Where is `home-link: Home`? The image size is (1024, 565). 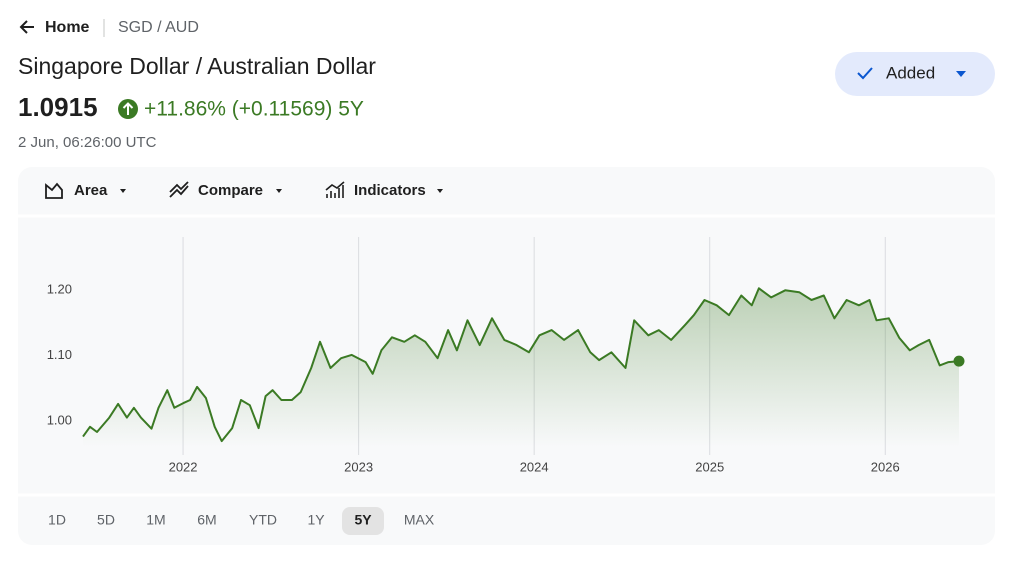
home-link: Home is located at coordinates (67, 27).